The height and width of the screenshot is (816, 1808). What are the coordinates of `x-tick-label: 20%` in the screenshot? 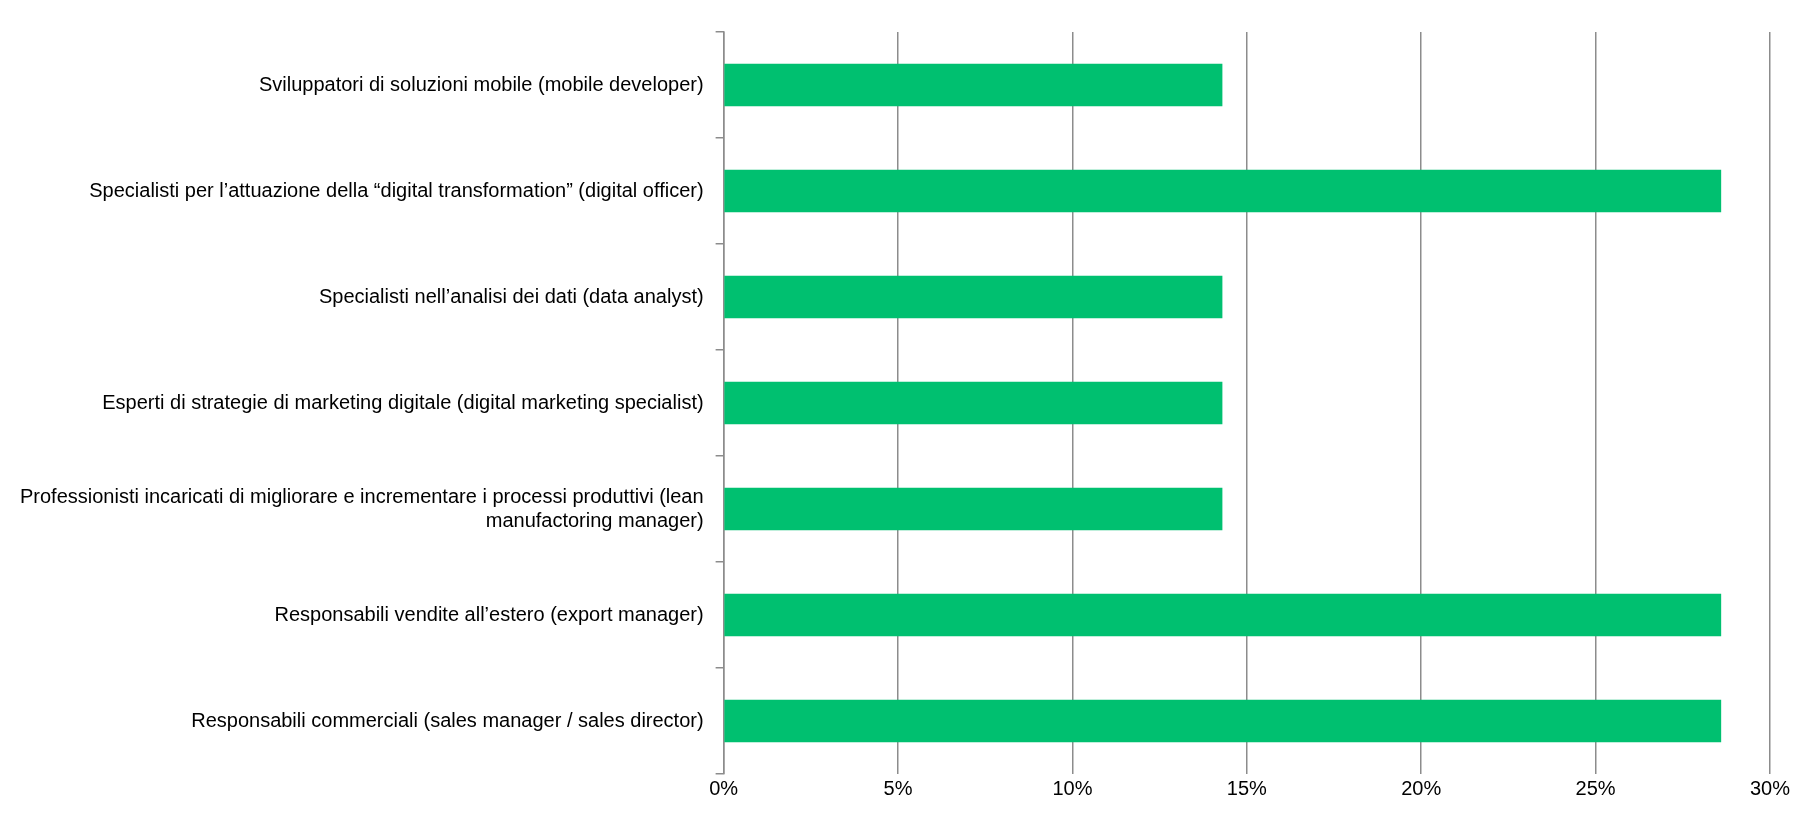 It's located at (1421, 787).